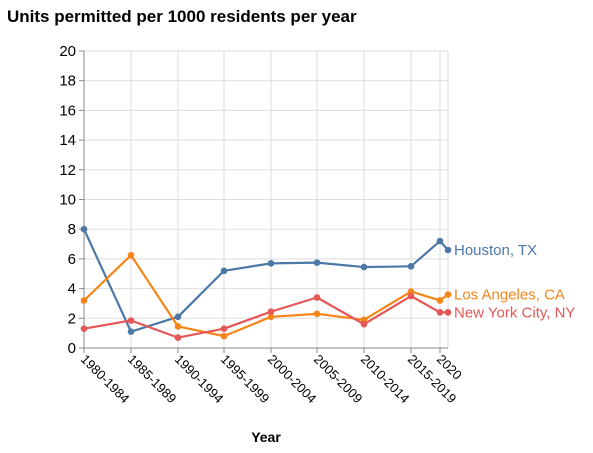  What do you see at coordinates (72, 289) in the screenshot?
I see `y-tick-label: 4` at bounding box center [72, 289].